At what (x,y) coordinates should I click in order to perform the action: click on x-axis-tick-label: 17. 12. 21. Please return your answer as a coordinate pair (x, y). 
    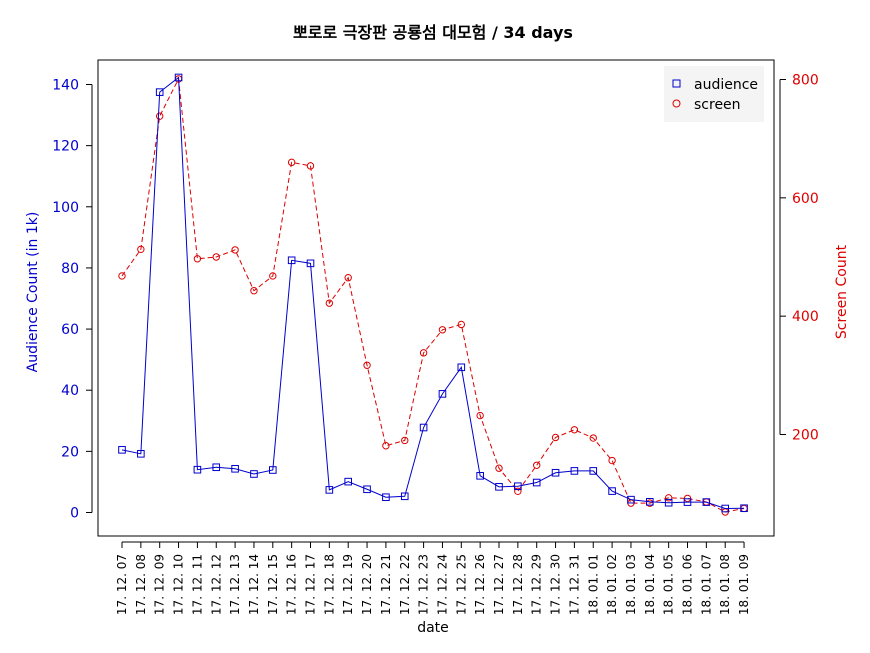
    Looking at the image, I should click on (386, 584).